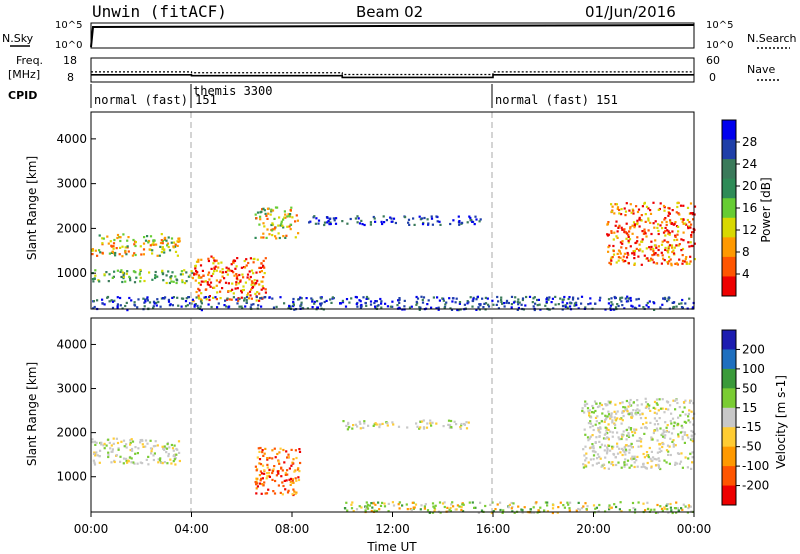 The image size is (800, 554). Describe the element at coordinates (719, 25) in the screenshot. I see `noise-right-tick-top: 10^5` at that location.